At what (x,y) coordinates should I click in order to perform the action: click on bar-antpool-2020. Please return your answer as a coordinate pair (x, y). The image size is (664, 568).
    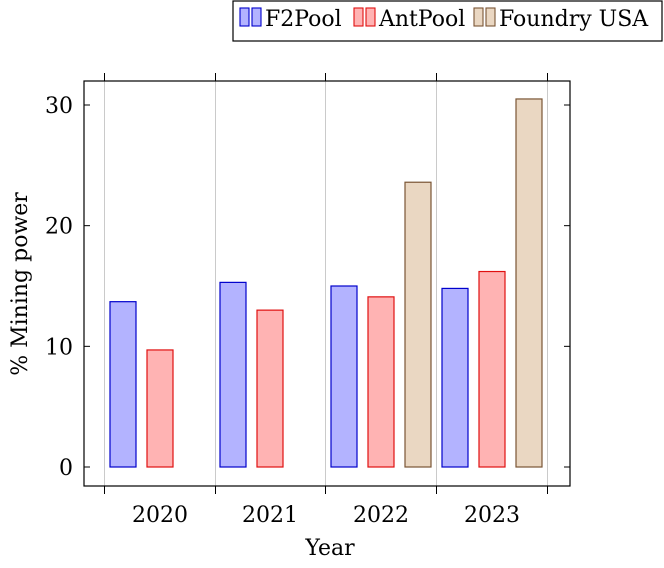
    Looking at the image, I should click on (160, 408).